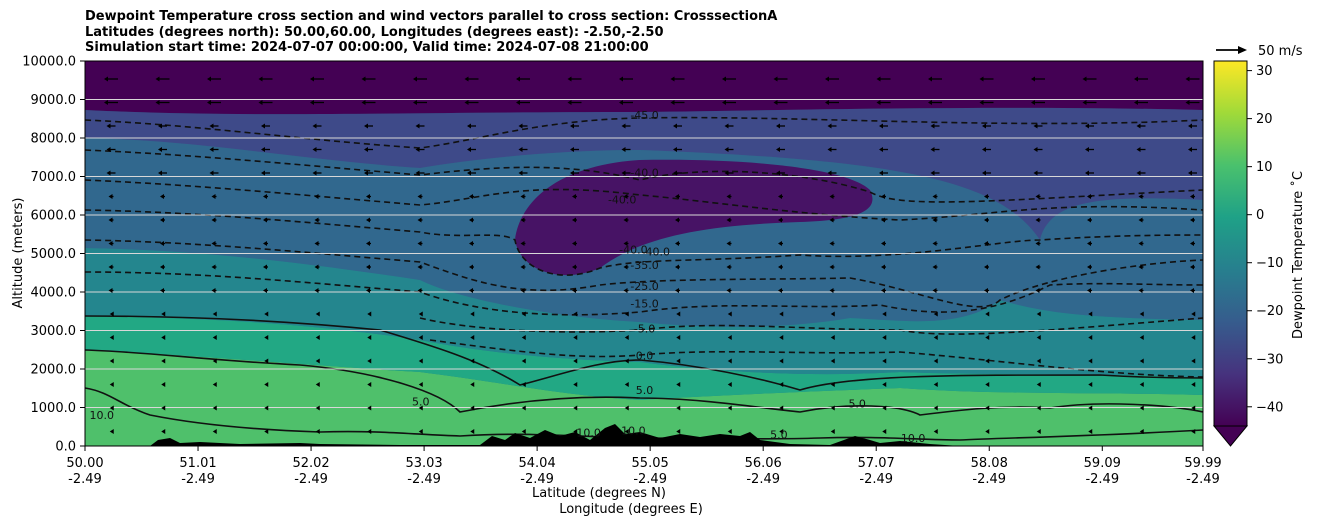  I want to click on x-tick-label-lon: -2.49, so click(650, 479).